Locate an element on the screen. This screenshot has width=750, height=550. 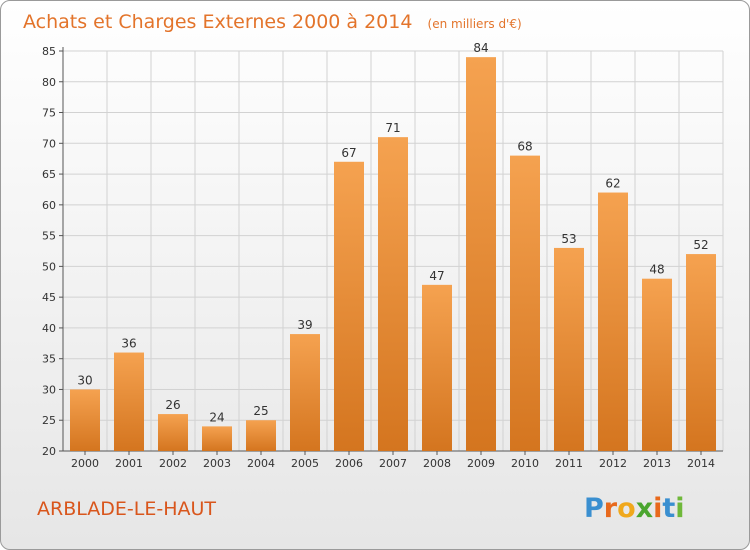
y-tick-label: 45 is located at coordinates (49, 297).